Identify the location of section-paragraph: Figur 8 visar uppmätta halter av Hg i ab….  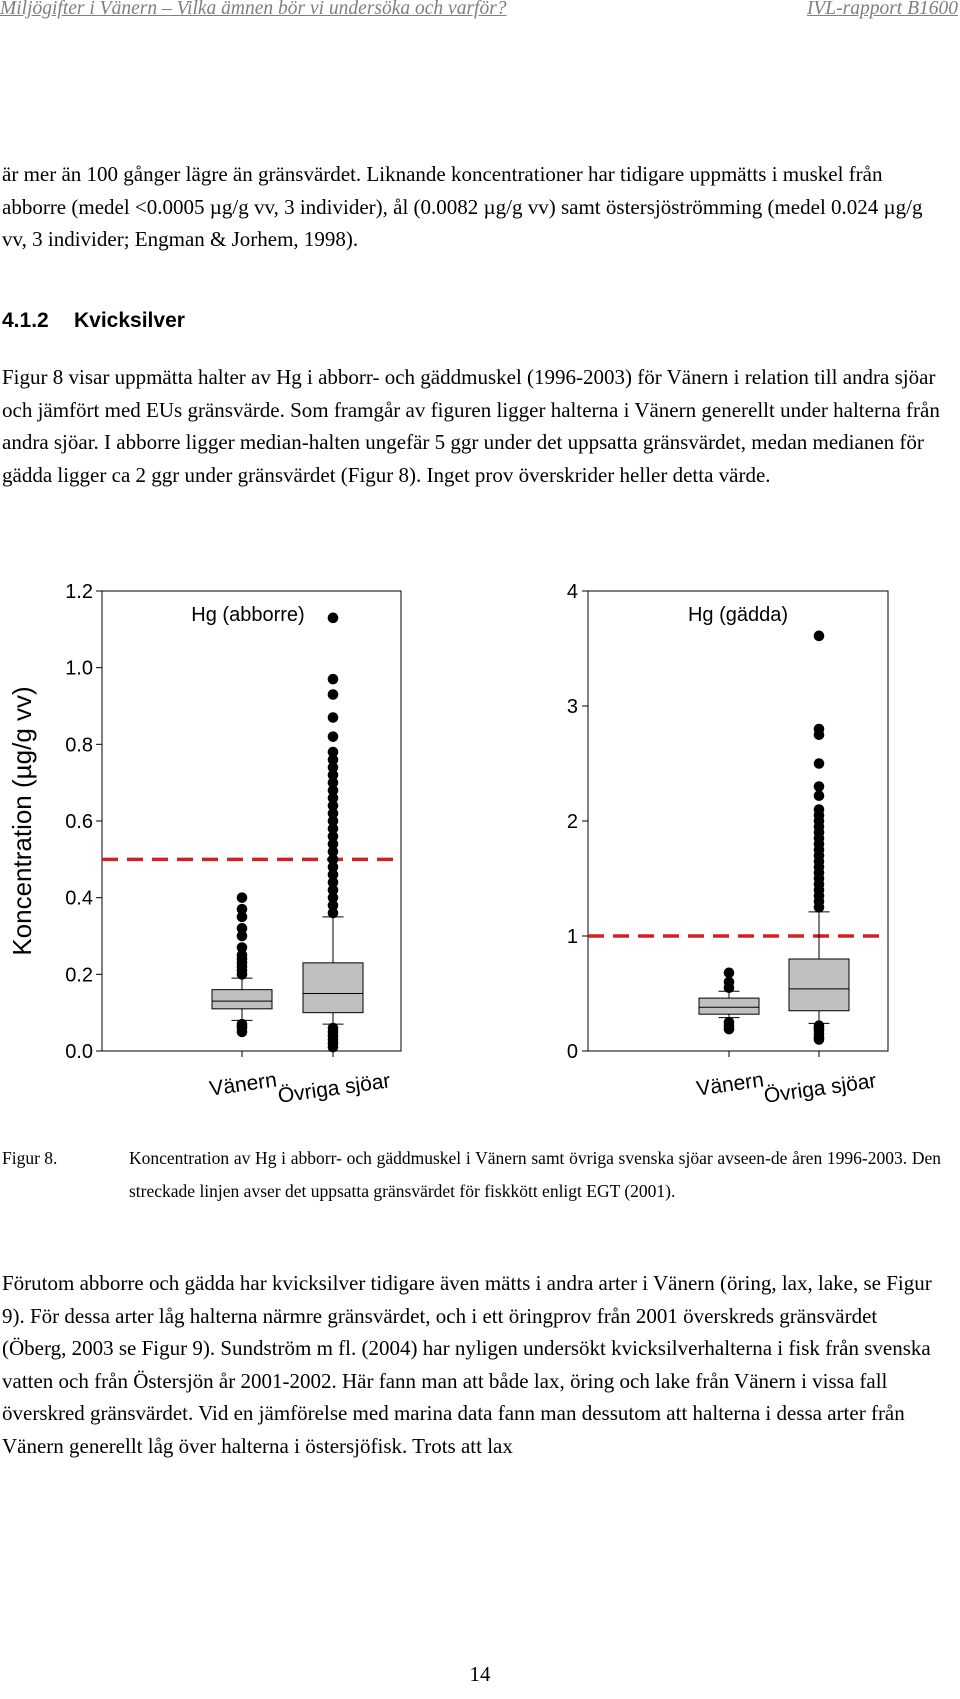
(471, 426).